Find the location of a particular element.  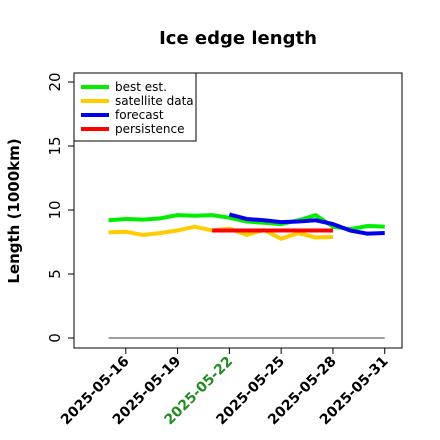

series-line-satellite-data is located at coordinates (221, 232).